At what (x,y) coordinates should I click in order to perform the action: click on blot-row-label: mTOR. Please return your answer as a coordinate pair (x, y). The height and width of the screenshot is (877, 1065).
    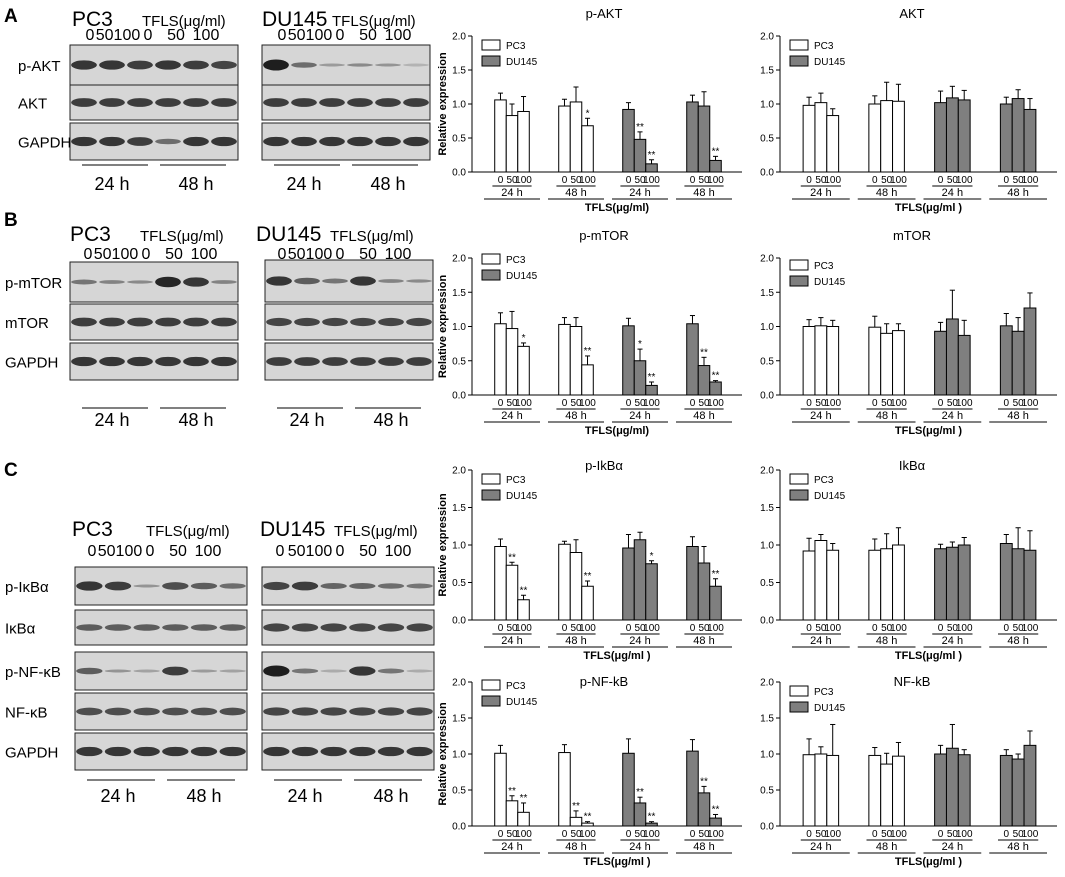
    Looking at the image, I should click on (27, 323).